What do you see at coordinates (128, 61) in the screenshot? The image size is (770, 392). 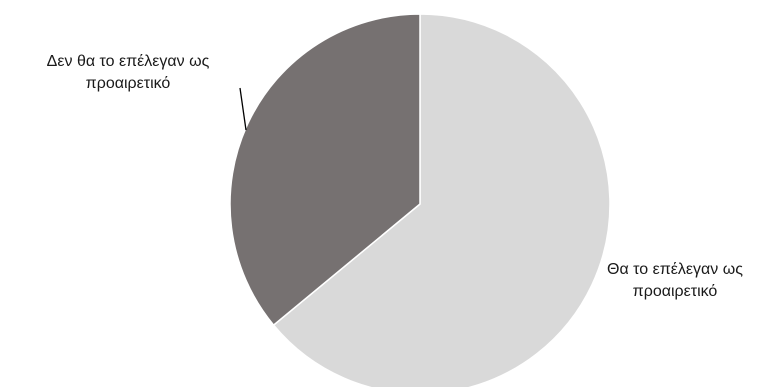 I see `slice-label-line: Δεν θα το επέλεγαν ως` at bounding box center [128, 61].